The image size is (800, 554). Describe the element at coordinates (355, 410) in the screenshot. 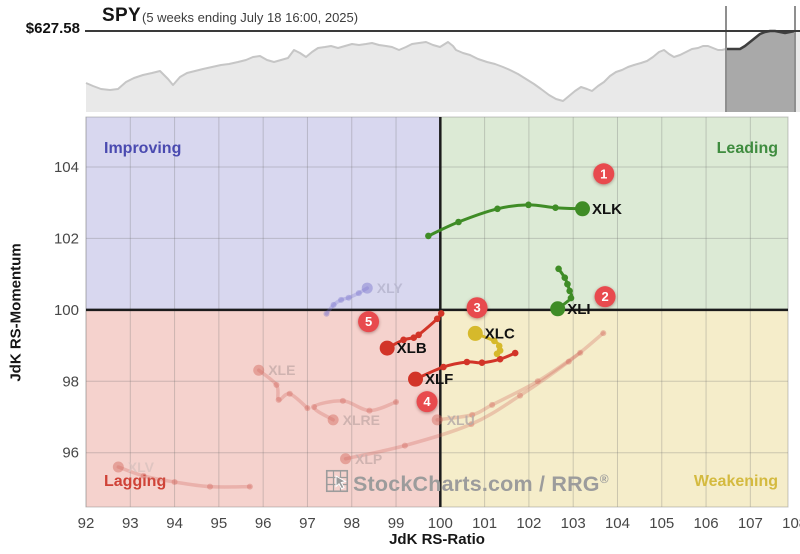

I see `trail-XLRE` at that location.